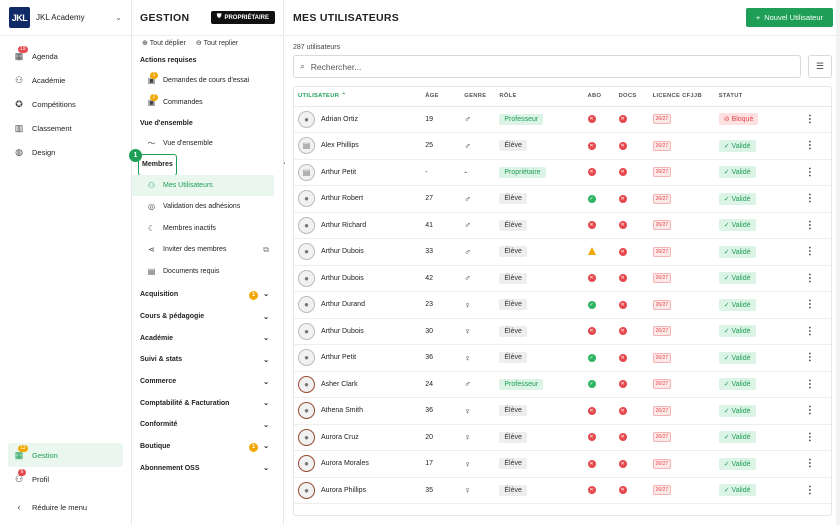 The width and height of the screenshot is (840, 525). I want to click on members-item: ◎ Validation des adhésions, so click(207, 207).